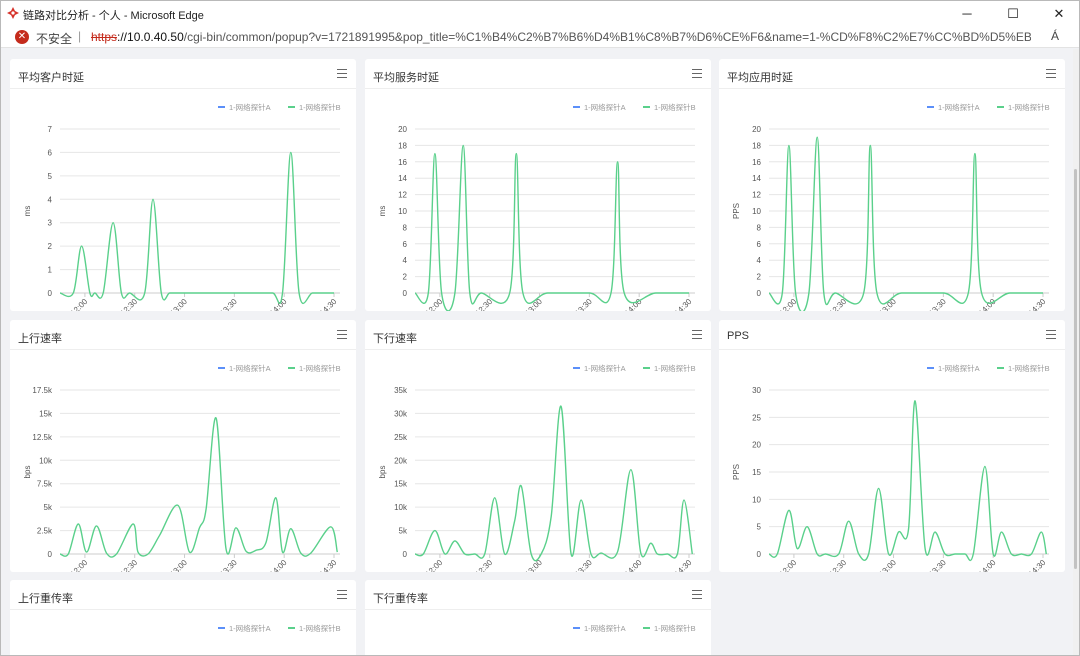 Image resolution: width=1080 pixels, height=656 pixels. Describe the element at coordinates (892, 335) in the screenshot. I see `card-header: PPS` at that location.